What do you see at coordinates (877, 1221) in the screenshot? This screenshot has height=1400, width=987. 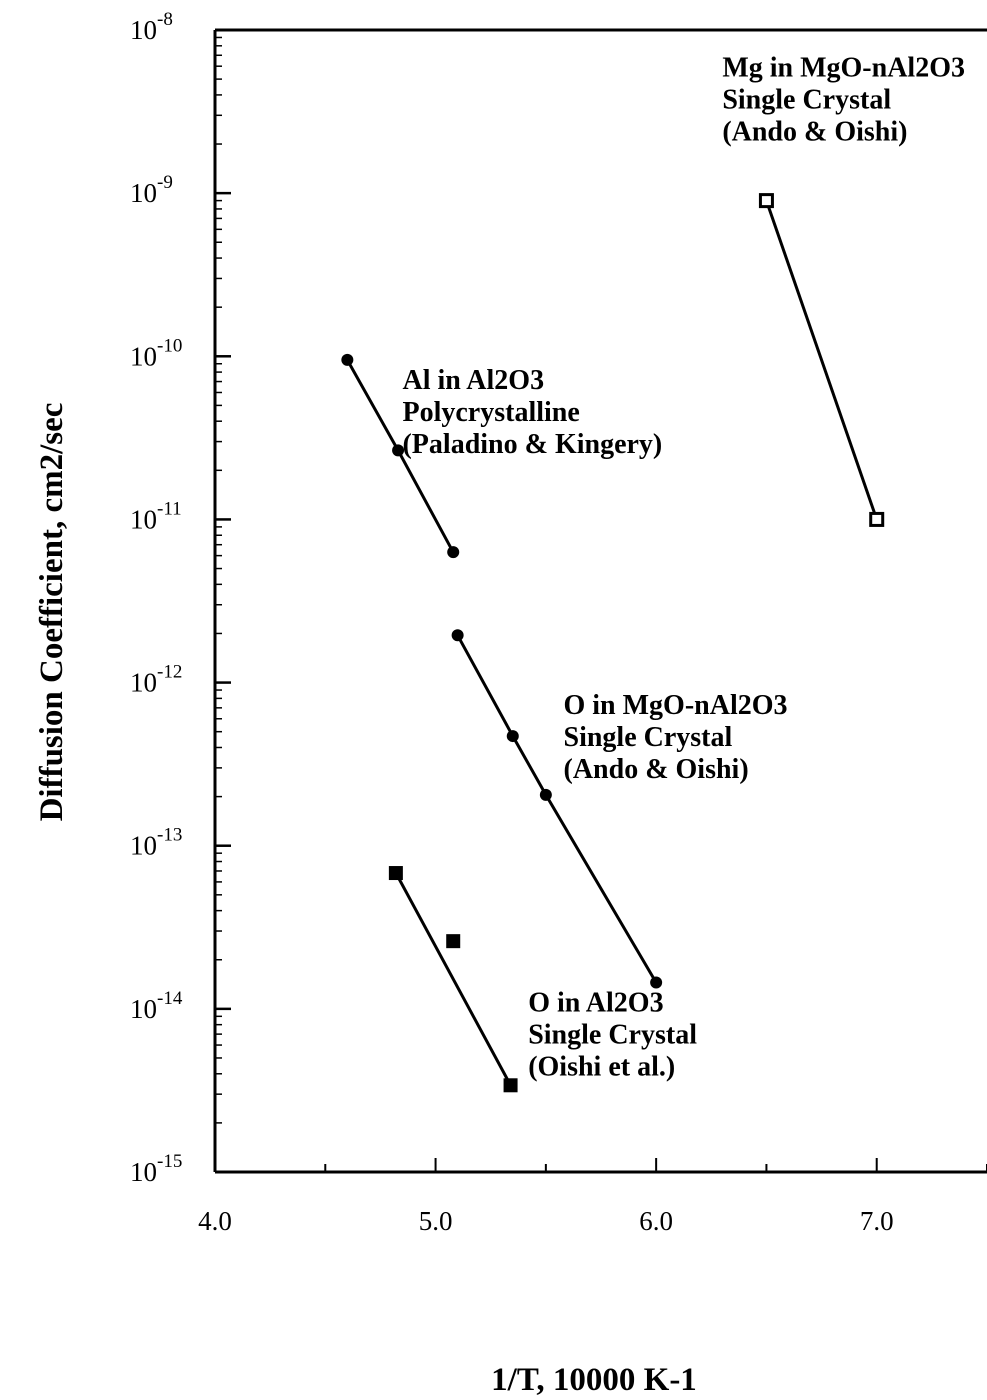 I see `x-tick-label: 7.0` at bounding box center [877, 1221].